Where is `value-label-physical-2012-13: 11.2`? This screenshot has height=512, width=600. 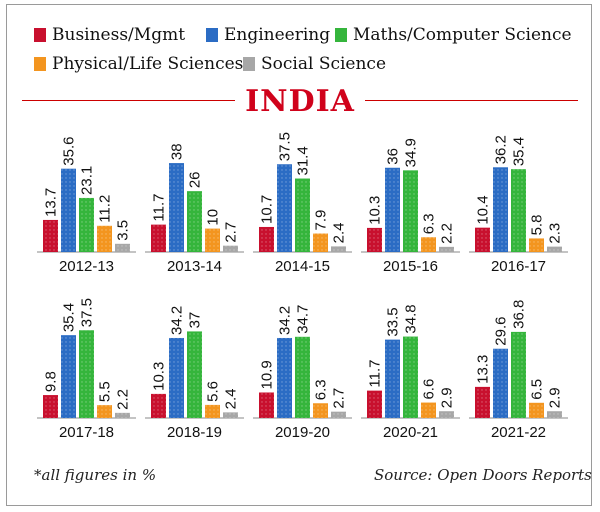 value-label-physical-2012-13: 11.2 is located at coordinates (105, 209).